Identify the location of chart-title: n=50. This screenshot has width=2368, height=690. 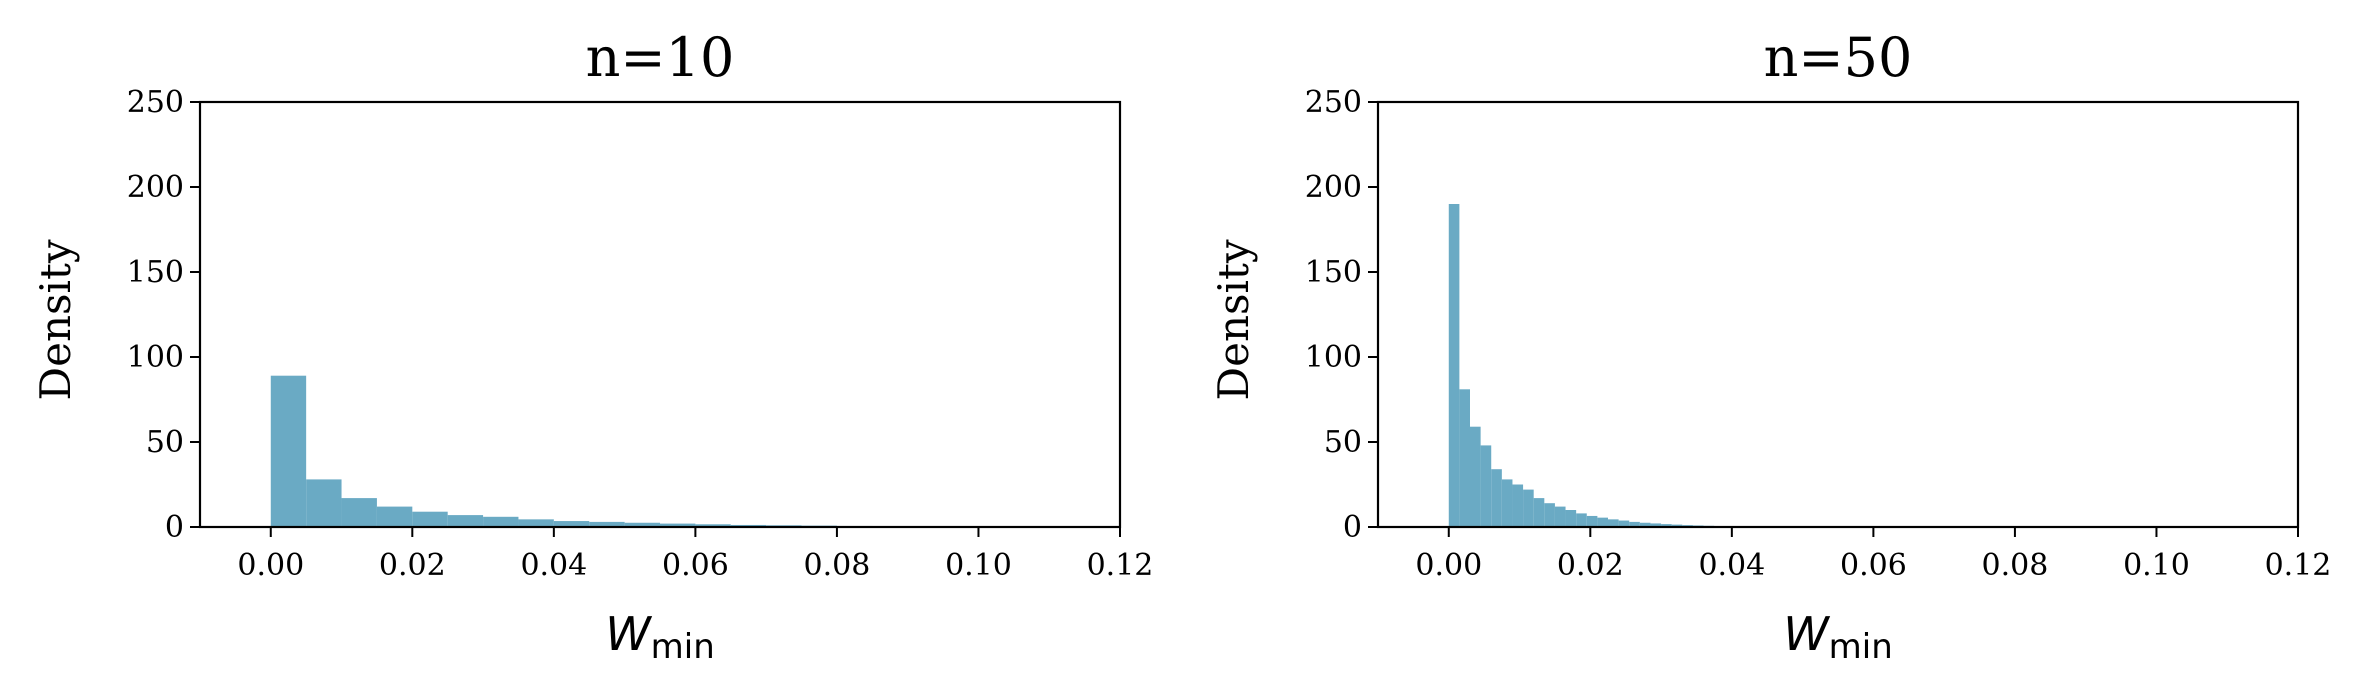
(1838, 57).